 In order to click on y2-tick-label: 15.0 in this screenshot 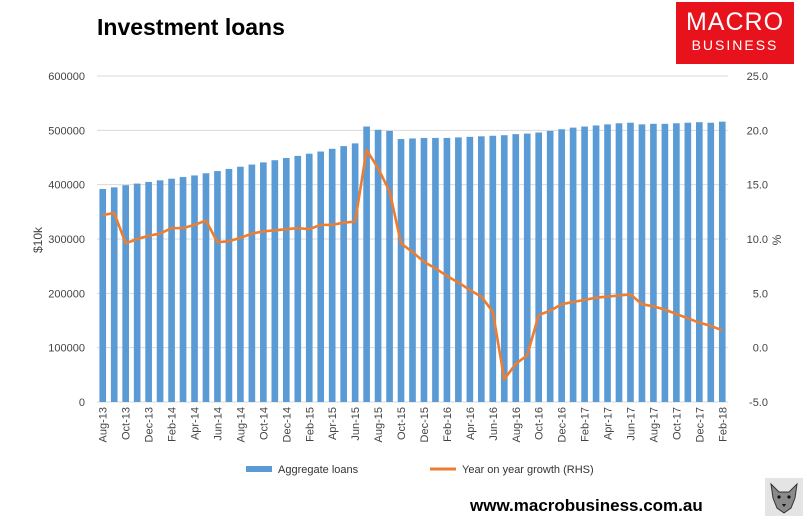, I will do `click(757, 186)`.